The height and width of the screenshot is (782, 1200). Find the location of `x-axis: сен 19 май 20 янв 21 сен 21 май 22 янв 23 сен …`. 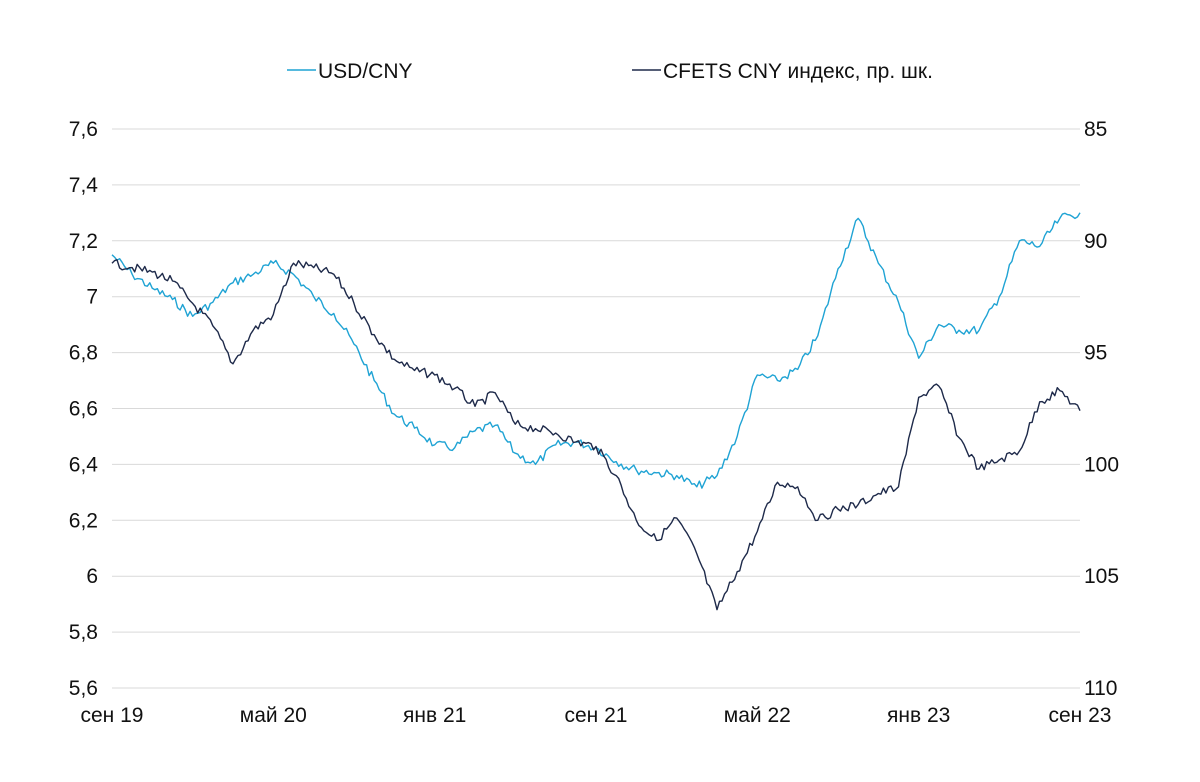

x-axis: сен 19 май 20 янв 21 сен 21 май 22 янв 23 сен … is located at coordinates (596, 715).